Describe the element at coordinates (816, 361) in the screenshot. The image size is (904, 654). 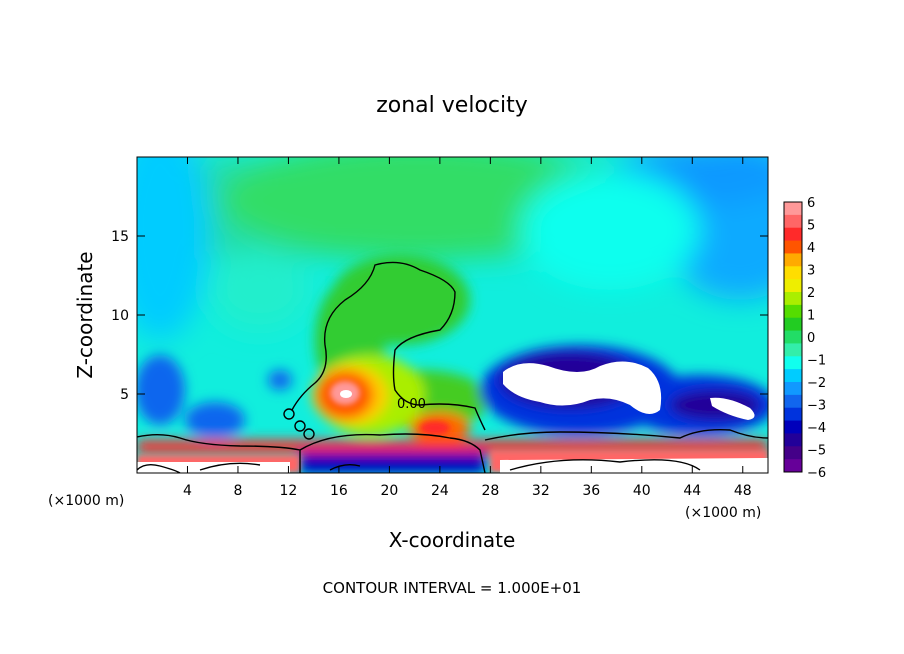
I see `colorbar-label: −1` at that location.